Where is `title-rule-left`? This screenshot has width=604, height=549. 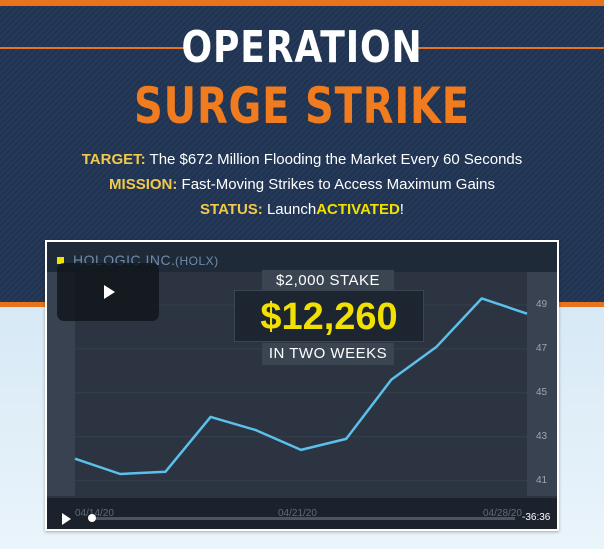 title-rule-left is located at coordinates (95, 48).